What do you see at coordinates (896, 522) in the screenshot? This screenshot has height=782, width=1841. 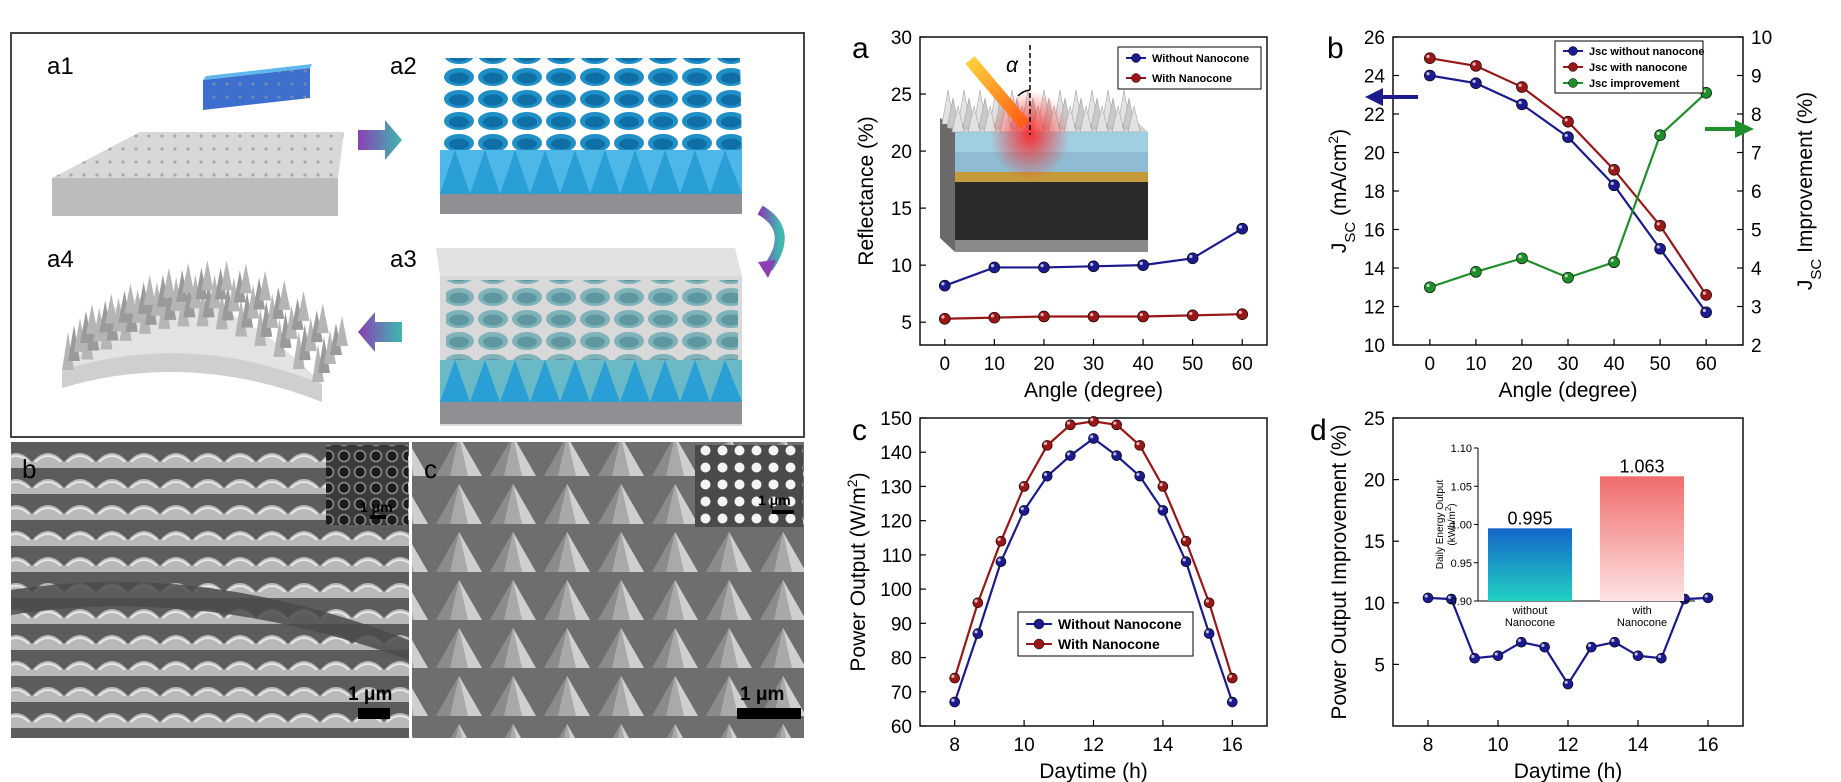 I see `y-tick-label: 120` at bounding box center [896, 522].